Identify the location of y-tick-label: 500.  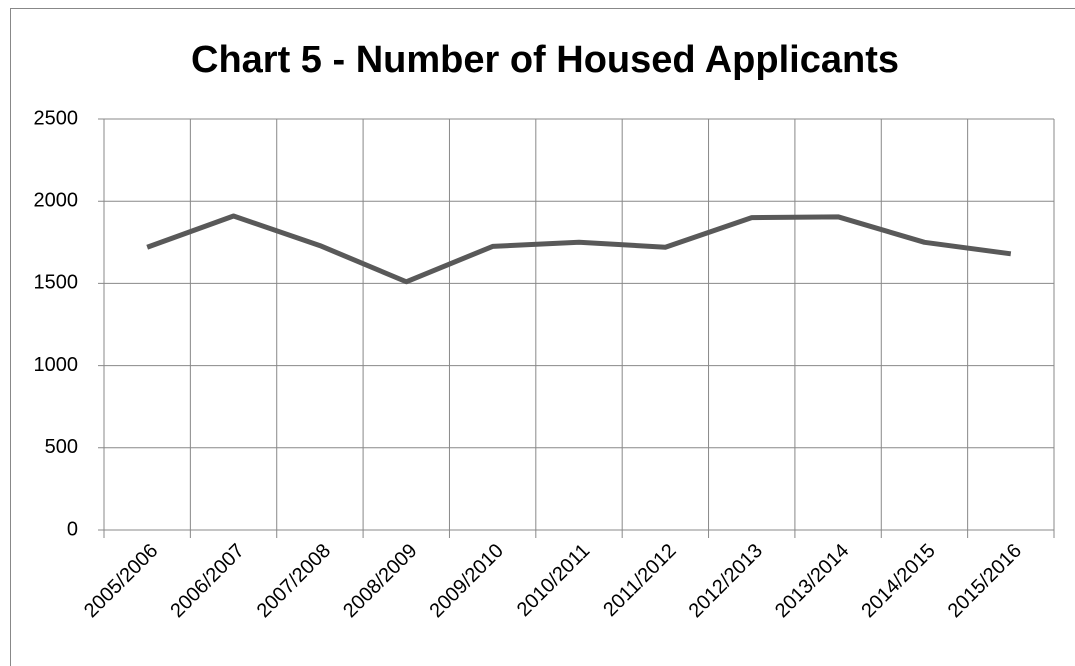
(61, 447).